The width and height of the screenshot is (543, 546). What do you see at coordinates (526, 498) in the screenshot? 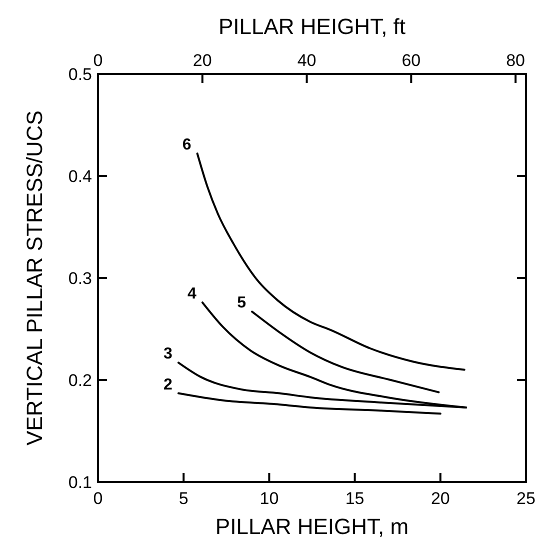
I see `x-tick-label: 25` at bounding box center [526, 498].